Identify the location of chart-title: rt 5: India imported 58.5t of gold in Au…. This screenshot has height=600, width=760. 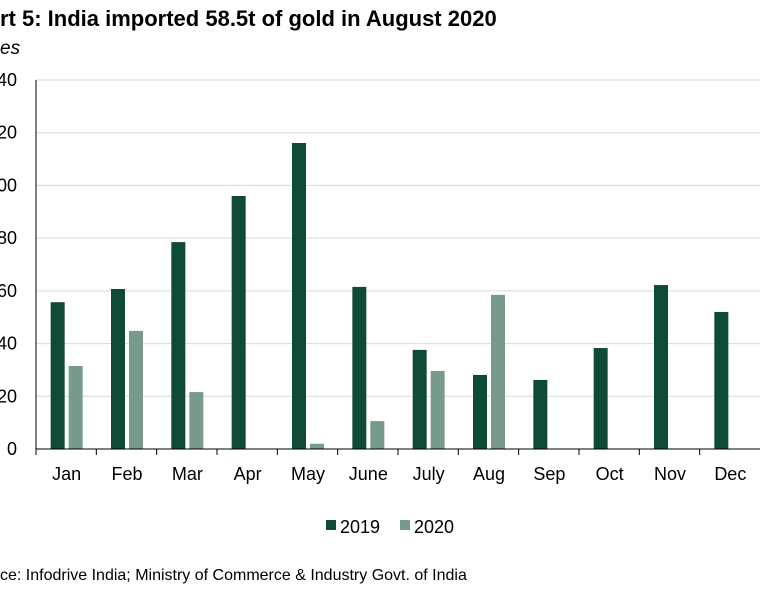
(248, 18).